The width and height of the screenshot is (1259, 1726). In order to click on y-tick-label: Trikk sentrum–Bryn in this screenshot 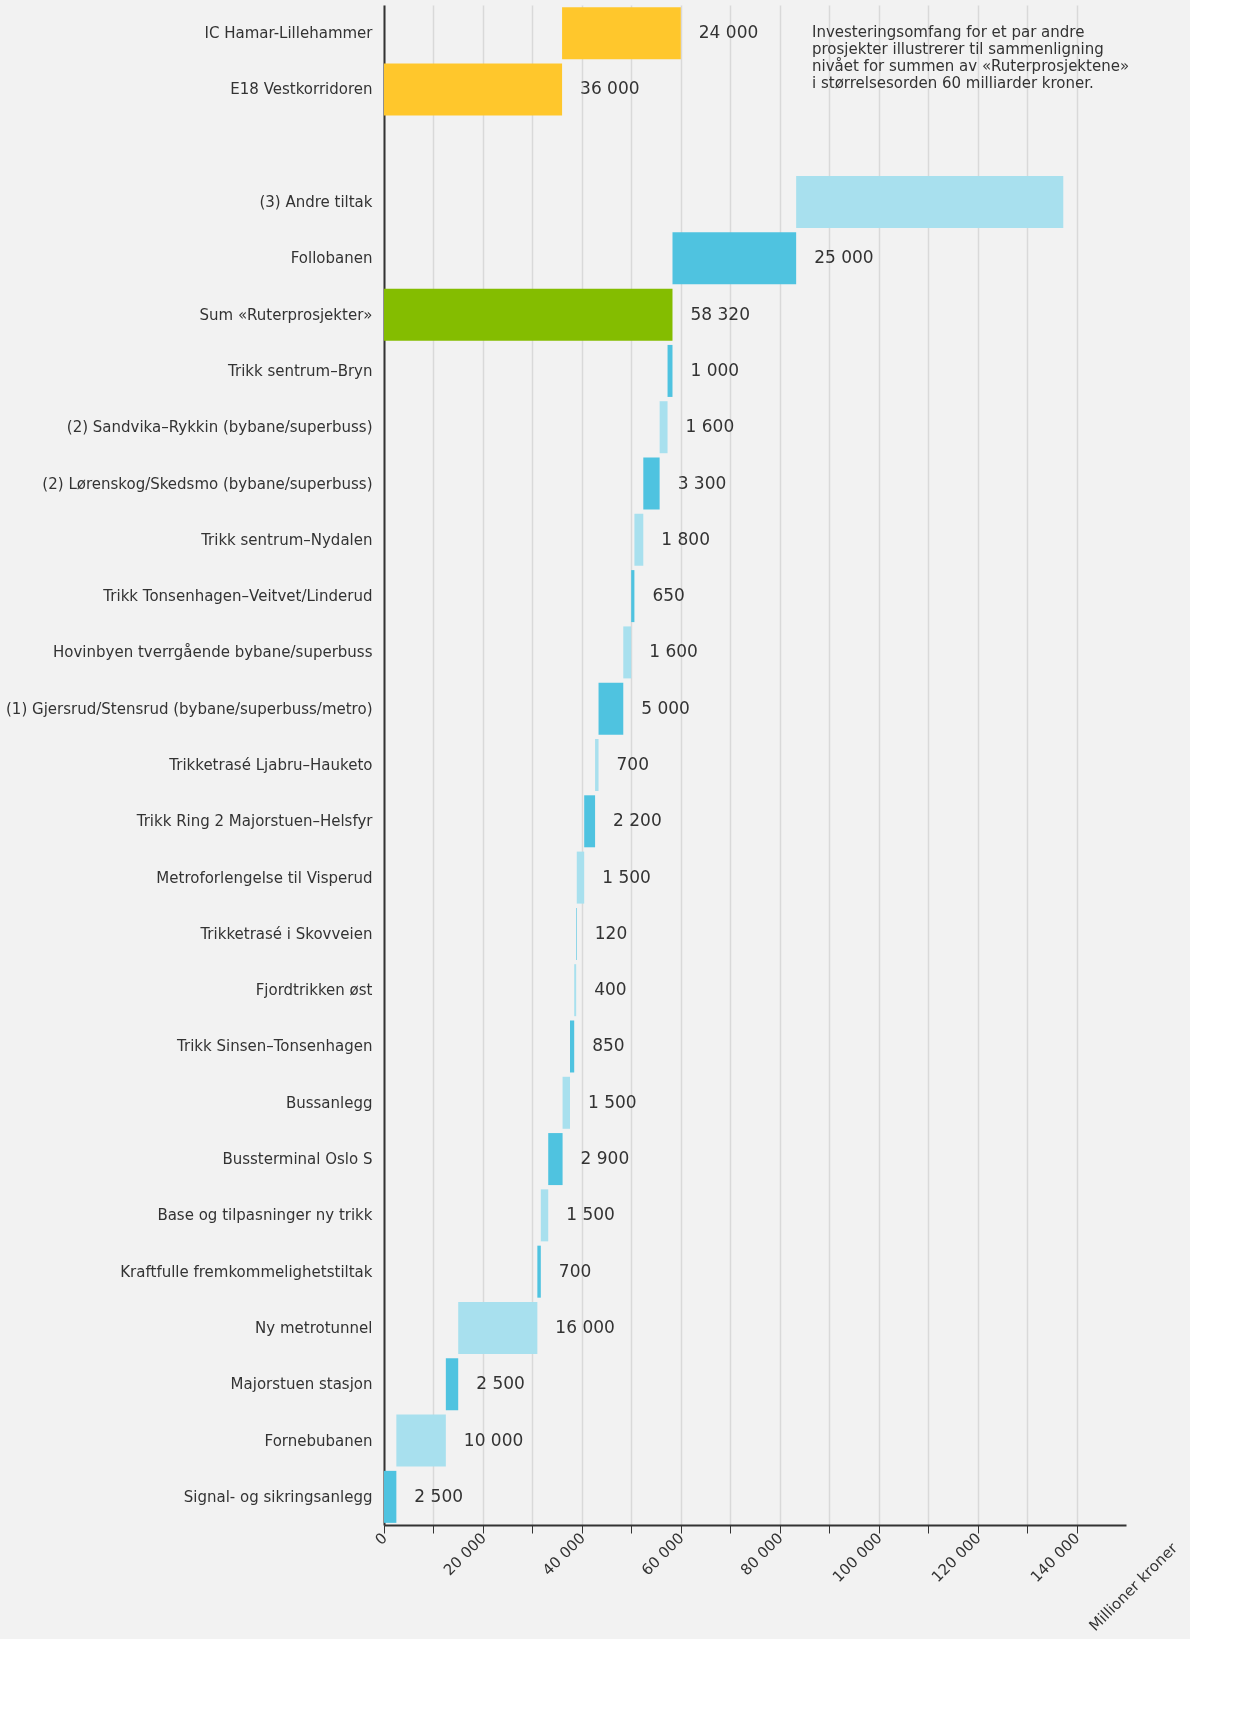, I will do `click(300, 370)`.